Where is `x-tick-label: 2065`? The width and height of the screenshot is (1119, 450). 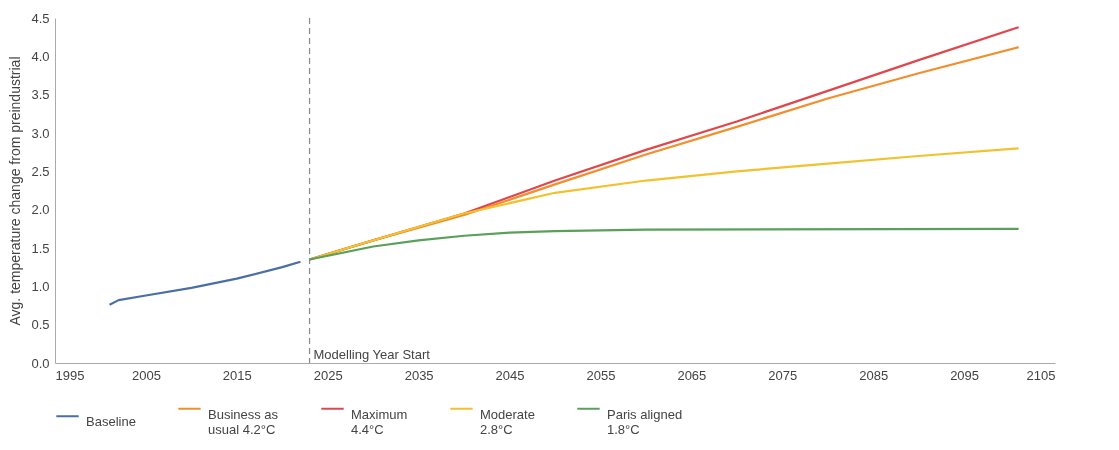
x-tick-label: 2065 is located at coordinates (692, 375).